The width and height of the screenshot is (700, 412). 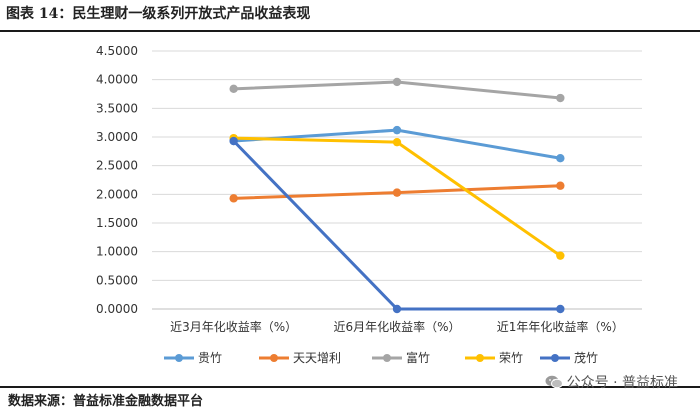 What do you see at coordinates (554, 382) in the screenshot?
I see `wechat-icon` at bounding box center [554, 382].